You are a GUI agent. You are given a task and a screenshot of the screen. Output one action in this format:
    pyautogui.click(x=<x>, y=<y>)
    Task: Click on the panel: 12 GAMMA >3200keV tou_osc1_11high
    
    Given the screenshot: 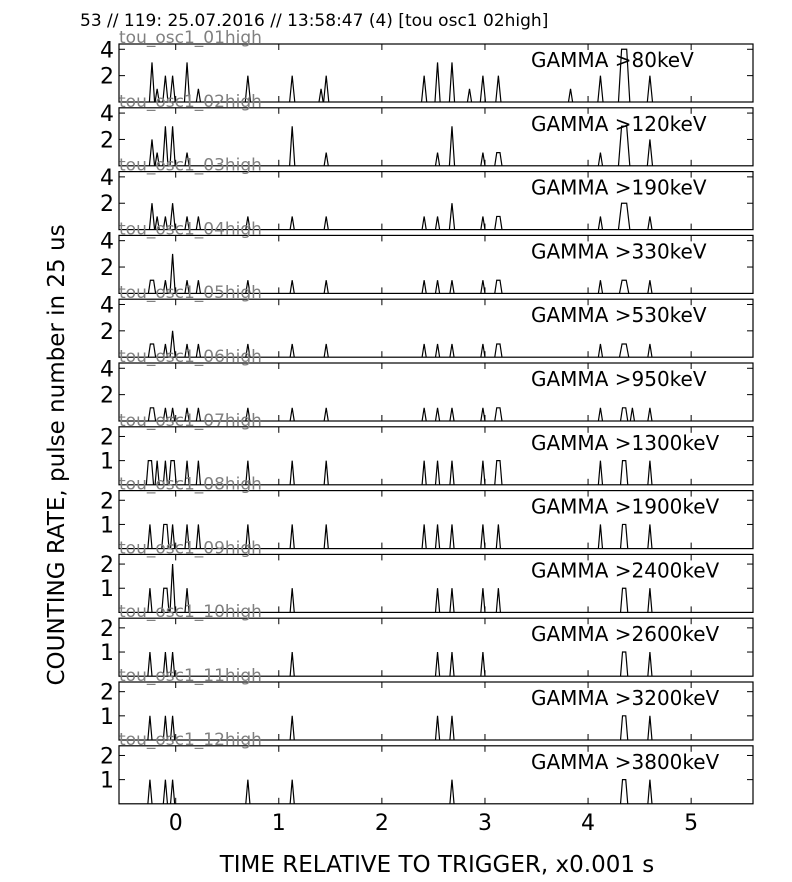 What is the action you would take?
    pyautogui.click(x=427, y=703)
    